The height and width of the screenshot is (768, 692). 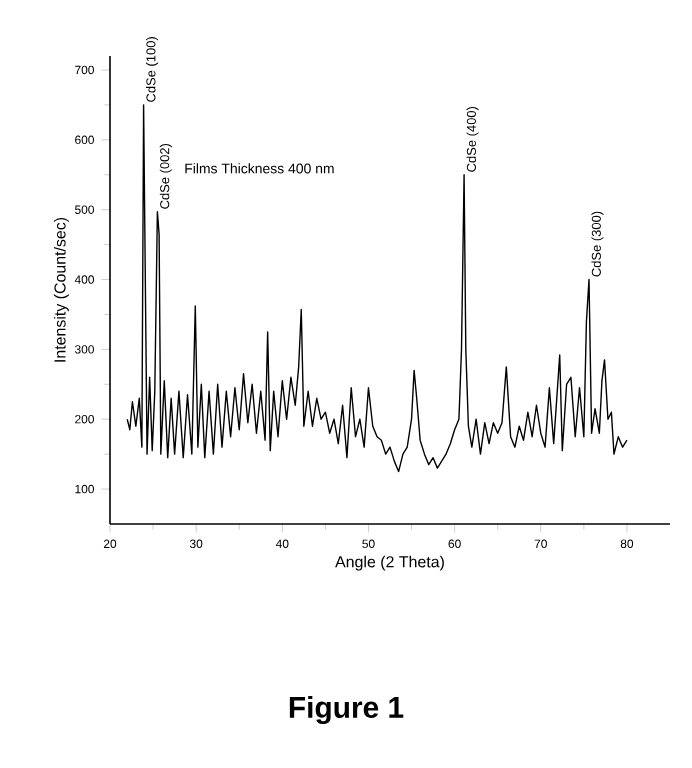 What do you see at coordinates (346, 710) in the screenshot?
I see `caption: Figure 1` at bounding box center [346, 710].